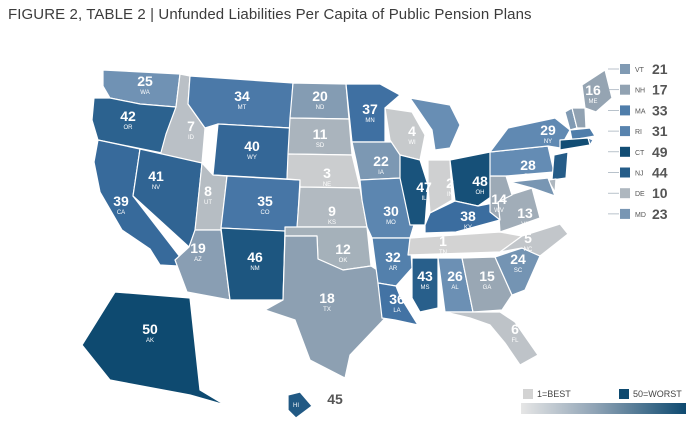 Image resolution: width=693 pixels, height=429 pixels. What do you see at coordinates (487, 276) in the screenshot?
I see `state-rank-ga: 15` at bounding box center [487, 276].